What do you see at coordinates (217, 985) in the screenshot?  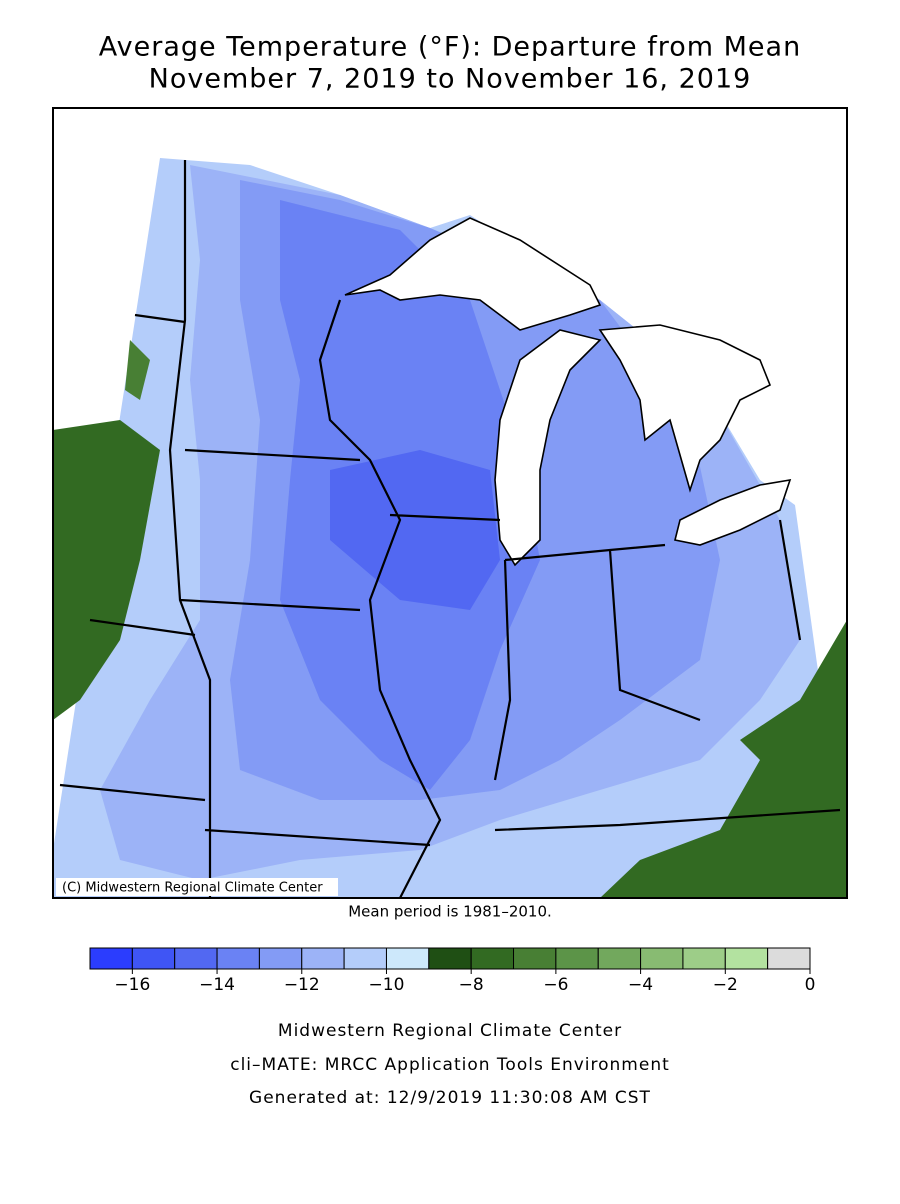 I see `legend-tick-label: −14` at bounding box center [217, 985].